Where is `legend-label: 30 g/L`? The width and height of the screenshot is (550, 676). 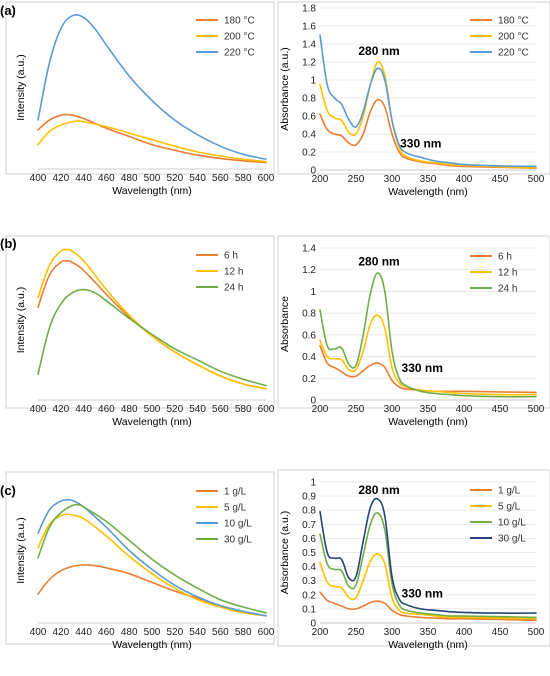
legend-label: 30 g/L is located at coordinates (512, 539).